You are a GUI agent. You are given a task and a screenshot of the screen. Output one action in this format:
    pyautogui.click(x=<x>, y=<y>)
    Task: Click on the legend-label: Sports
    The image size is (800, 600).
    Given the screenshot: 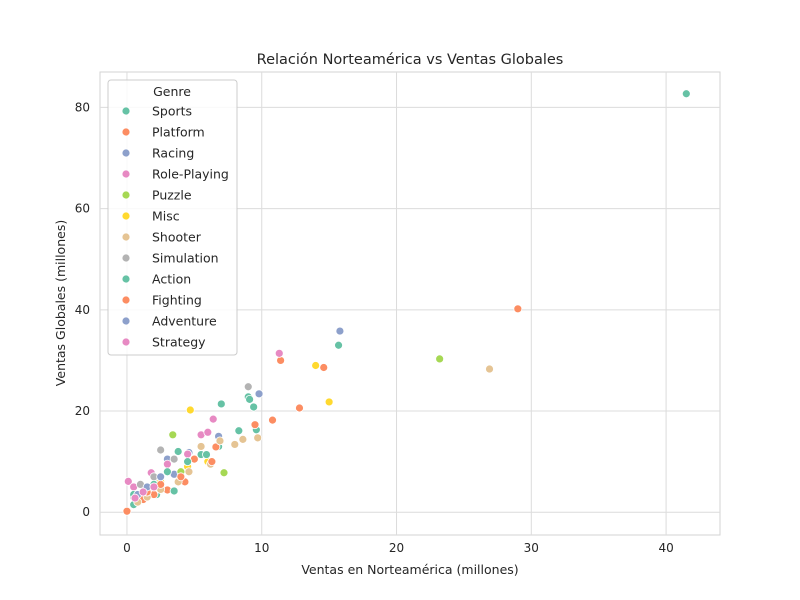 What is the action you would take?
    pyautogui.click(x=172, y=111)
    